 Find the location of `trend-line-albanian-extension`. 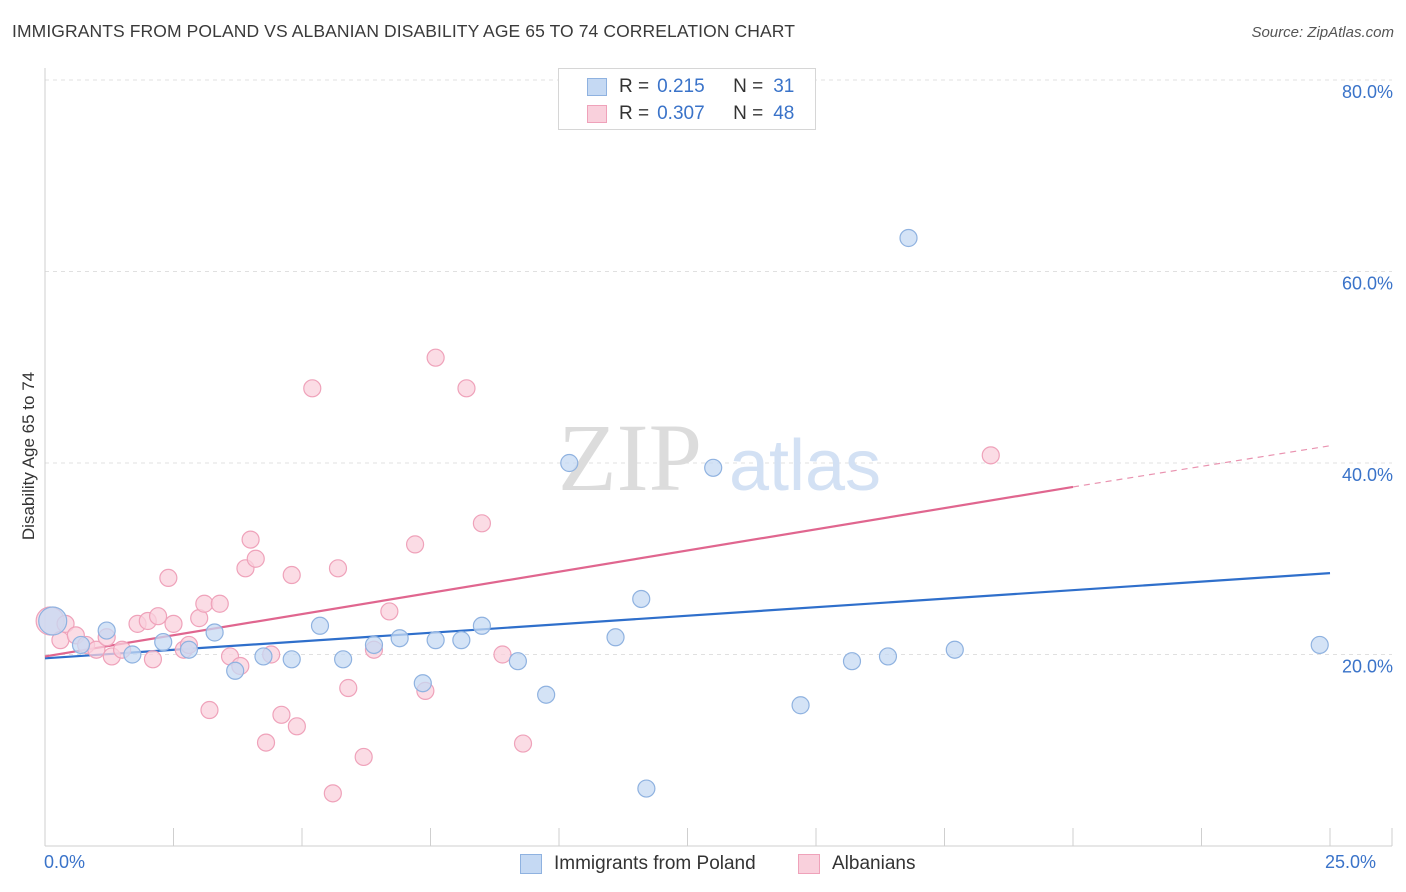

trend-line-albanian-extension is located at coordinates (1201, 466).